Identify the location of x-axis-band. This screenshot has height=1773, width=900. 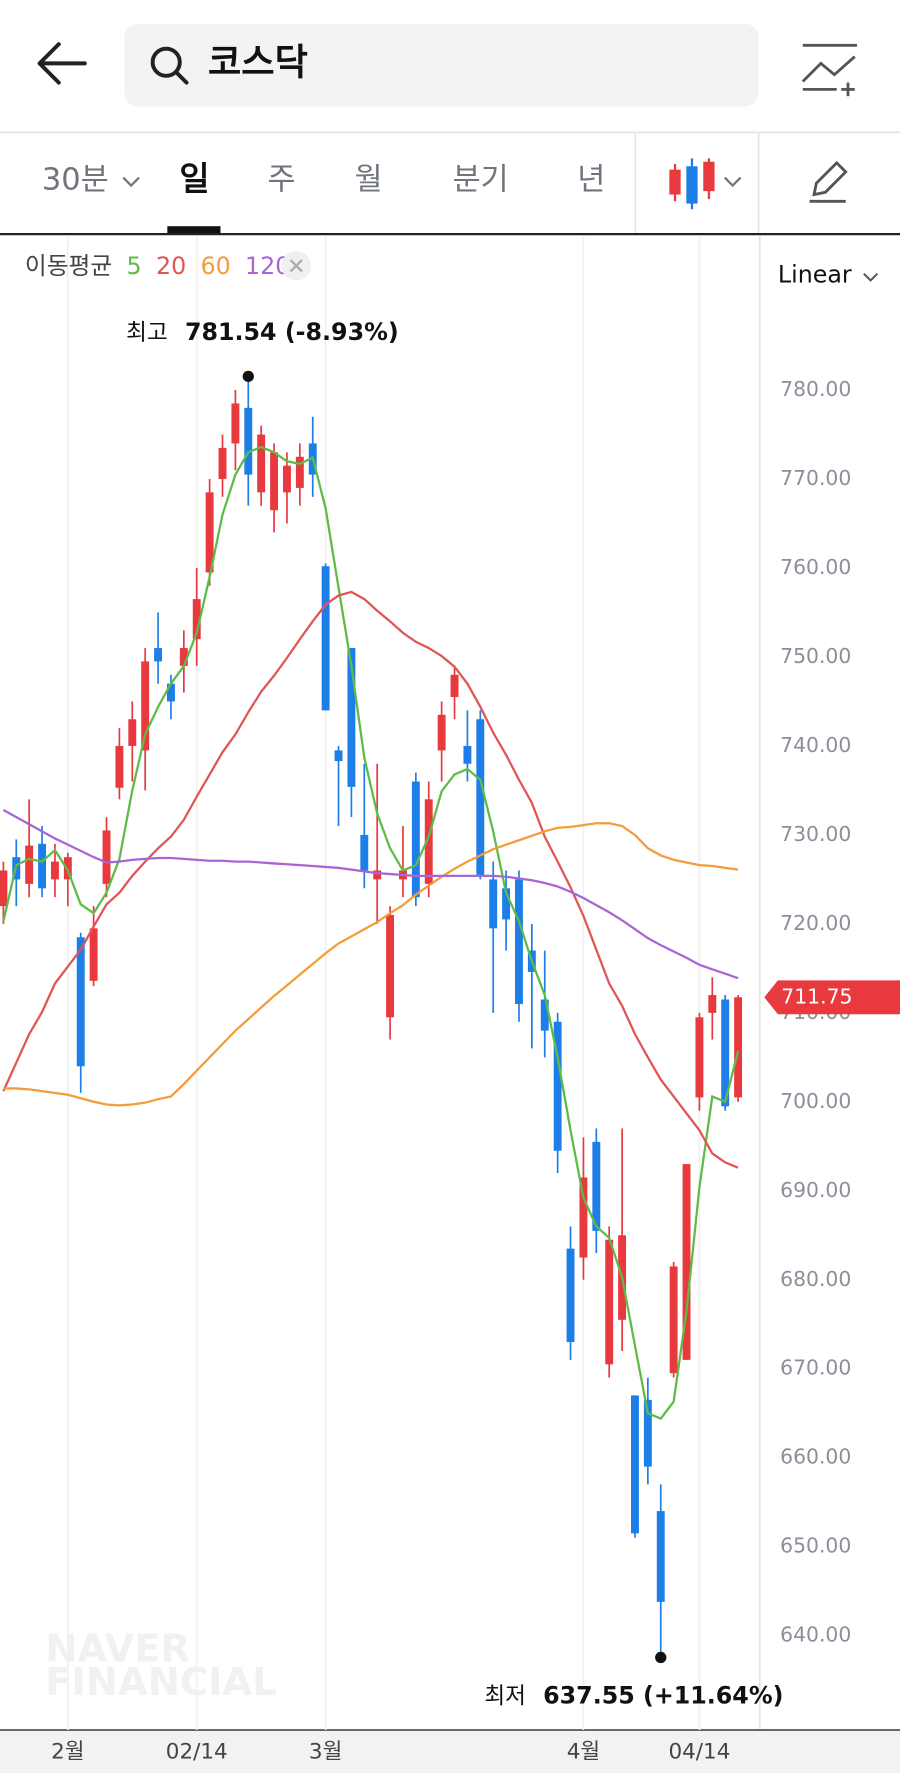
(450, 1751).